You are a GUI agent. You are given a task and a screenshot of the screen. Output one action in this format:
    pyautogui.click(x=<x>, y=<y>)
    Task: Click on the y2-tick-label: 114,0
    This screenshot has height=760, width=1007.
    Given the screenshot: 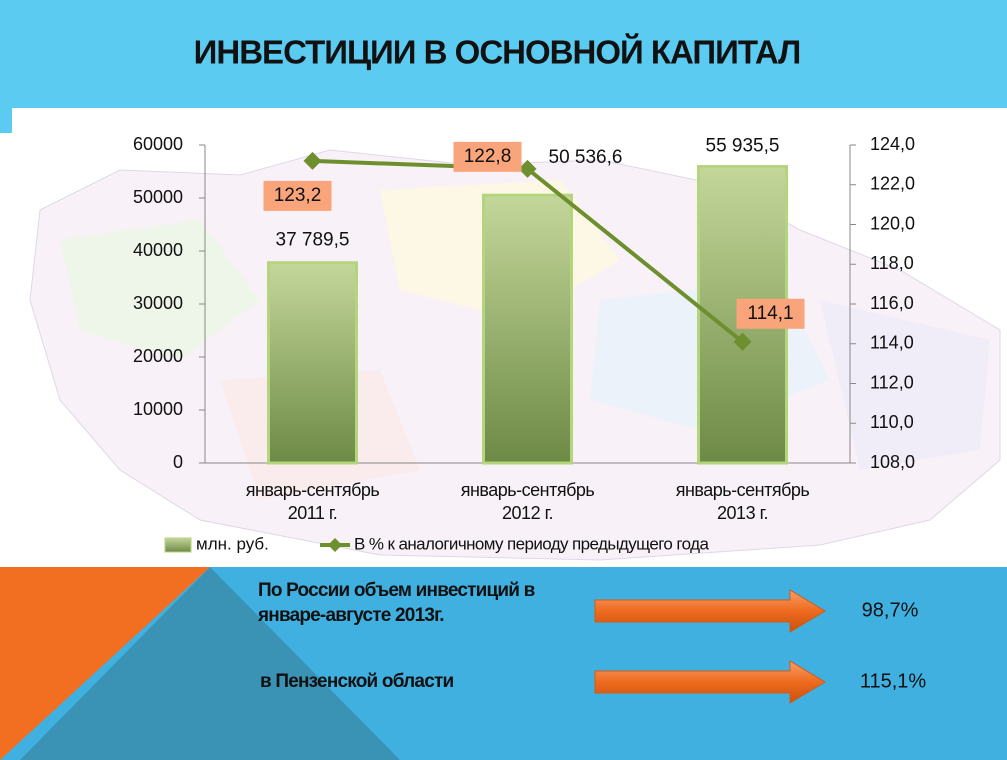 What is the action you would take?
    pyautogui.click(x=892, y=343)
    